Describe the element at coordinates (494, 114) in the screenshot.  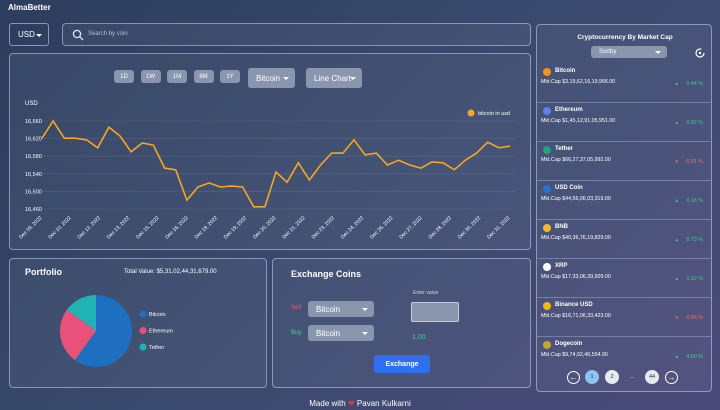
I see `legend-label: bitcoin in usd` at that location.